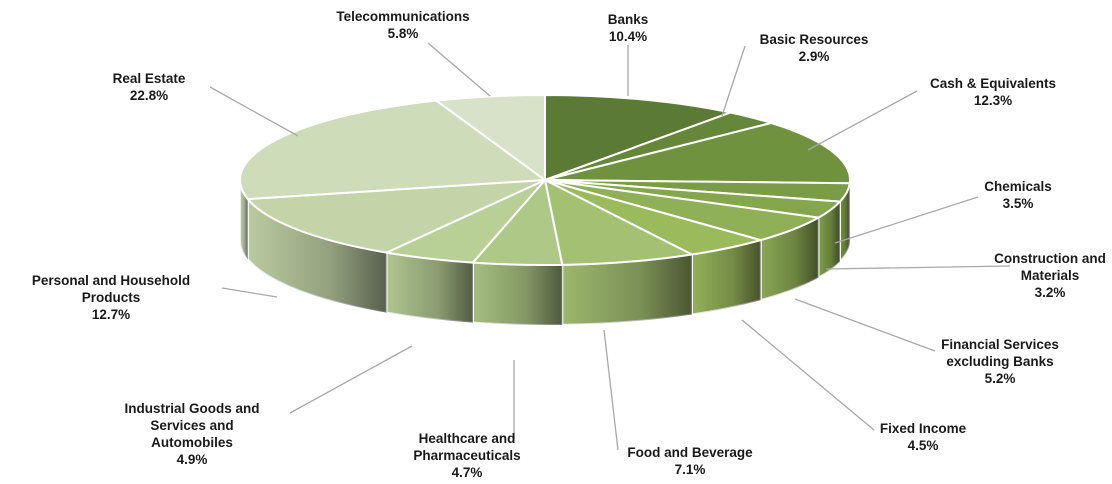  What do you see at coordinates (789, 258) in the screenshot?
I see `side-wall-financial-services-excluding-banks` at bounding box center [789, 258].